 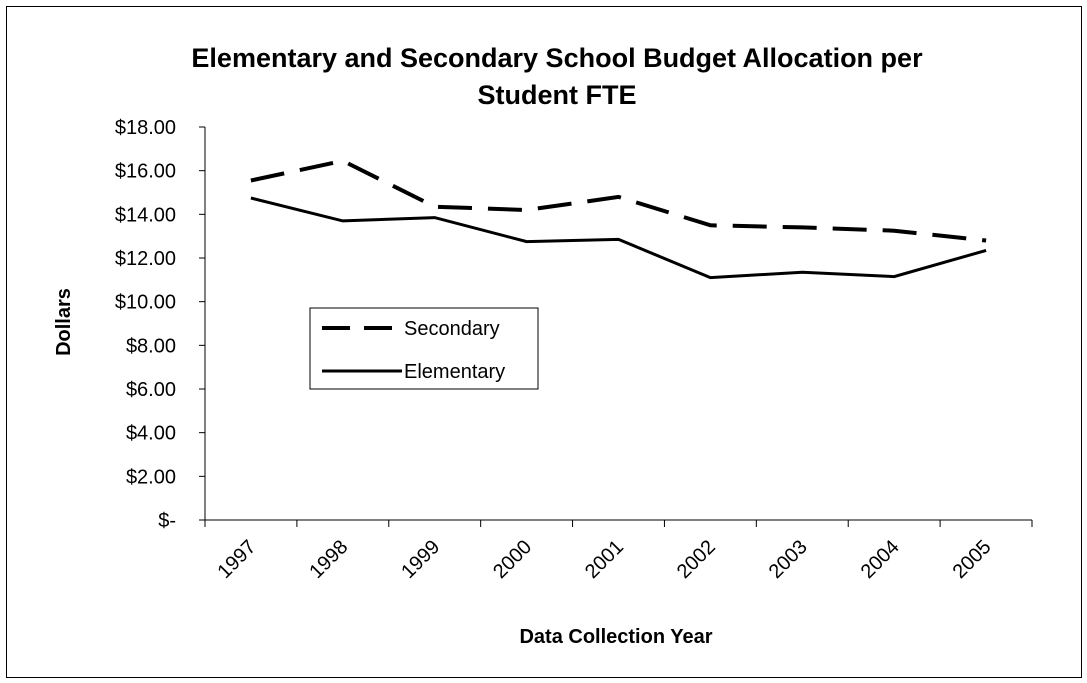 I want to click on x-tick-label: 1998, so click(x=328, y=559).